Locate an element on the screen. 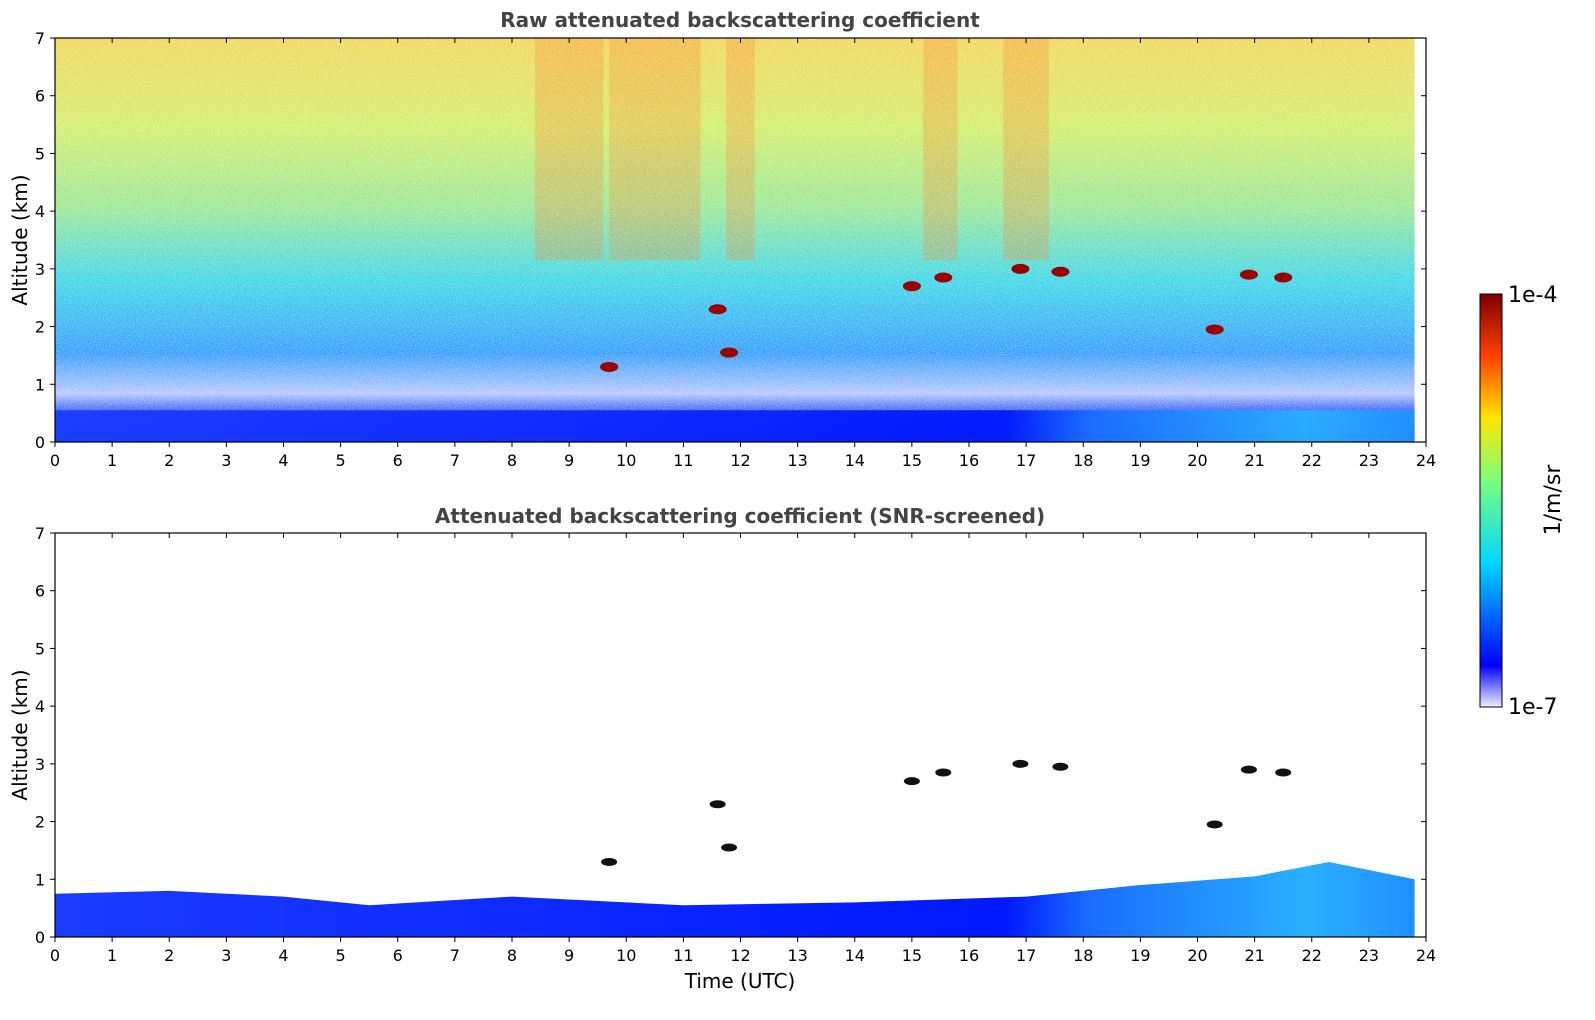  screened-heatmap is located at coordinates (735, 848).